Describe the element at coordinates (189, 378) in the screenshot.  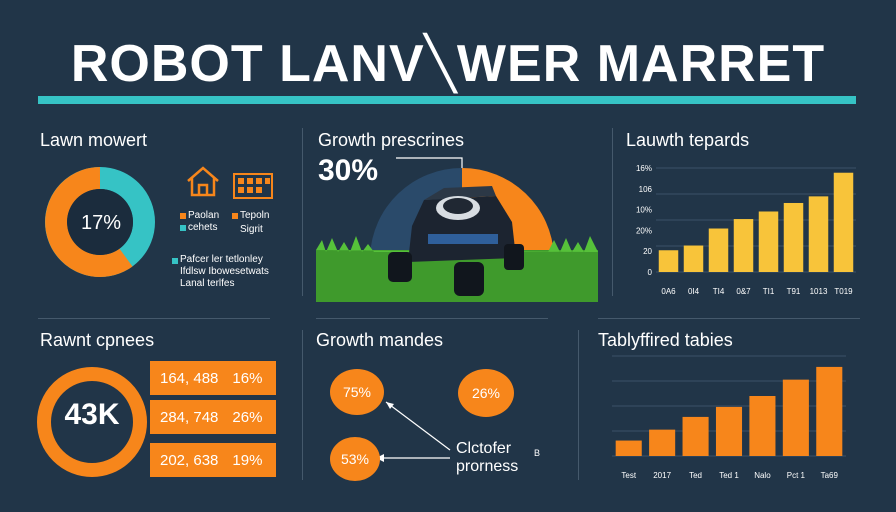
I see `company-value: 164, 488` at that location.